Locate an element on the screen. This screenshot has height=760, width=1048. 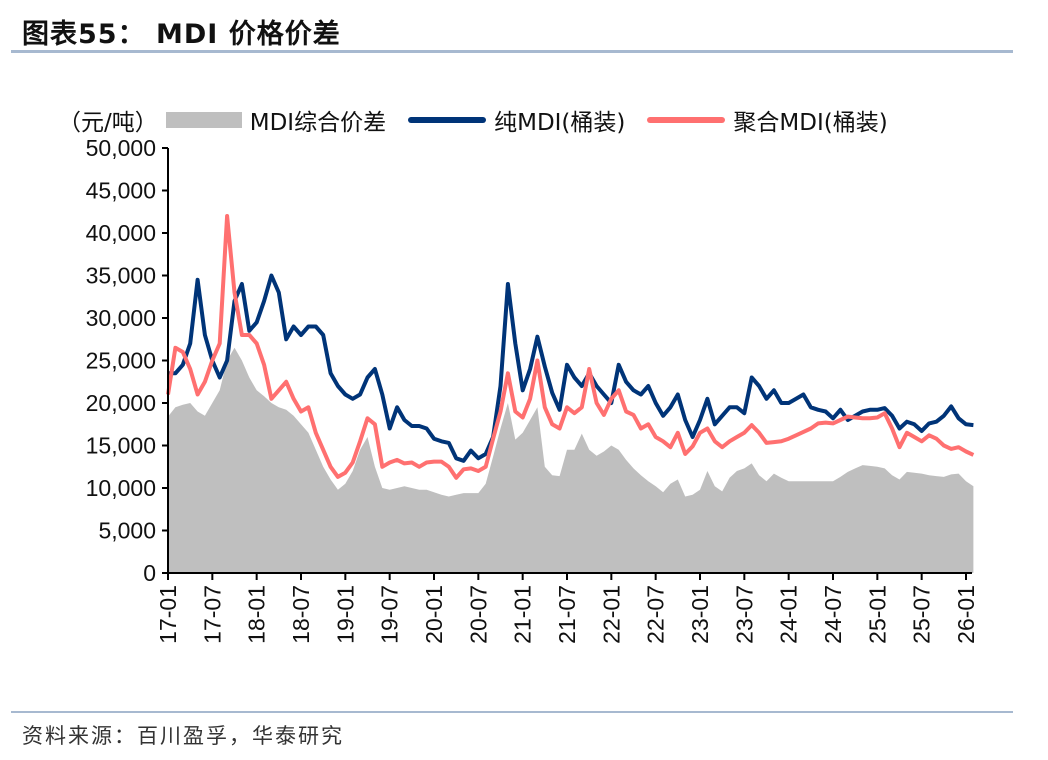
y-tick-label: 45,000 is located at coordinates (121, 191).